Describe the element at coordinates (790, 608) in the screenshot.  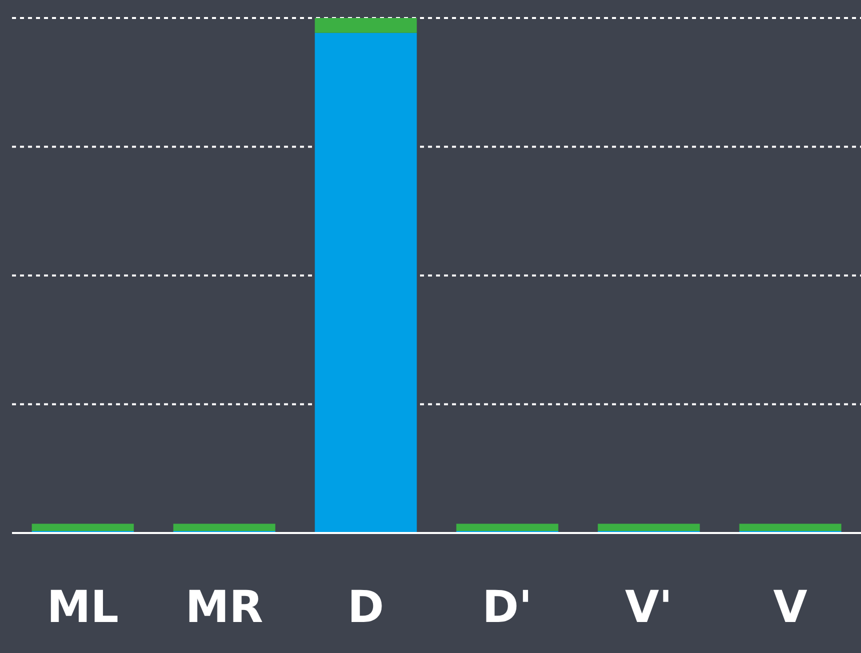
I see `x-tick-label: V` at that location.